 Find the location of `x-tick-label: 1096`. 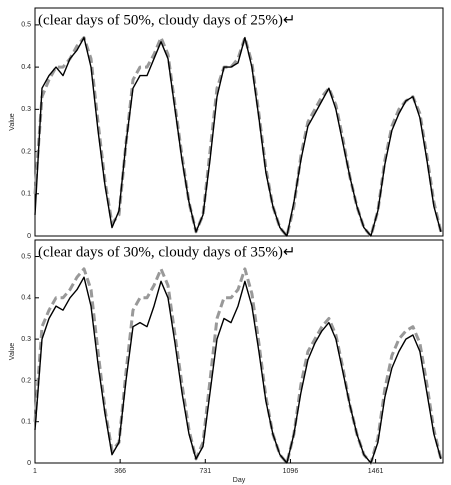

x-tick-label: 1096 is located at coordinates (291, 471).